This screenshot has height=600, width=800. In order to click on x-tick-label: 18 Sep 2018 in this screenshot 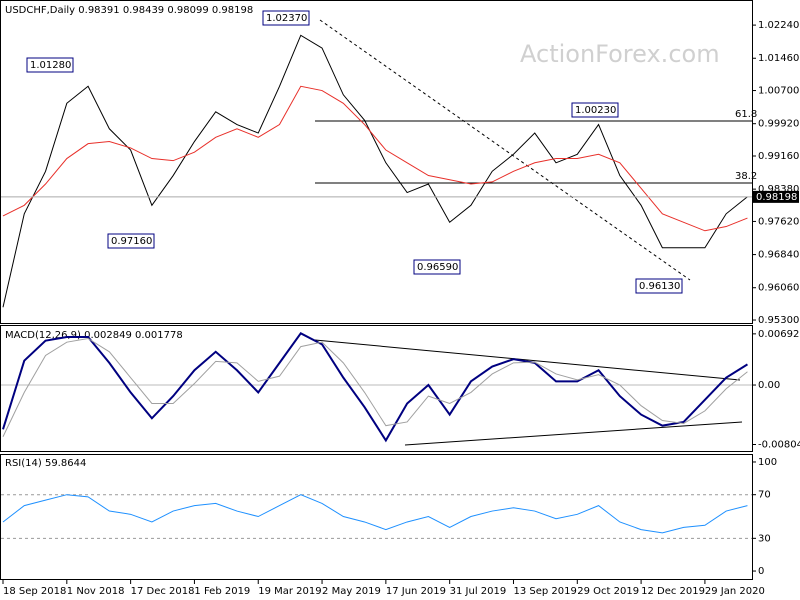, I will do `click(34, 591)`.